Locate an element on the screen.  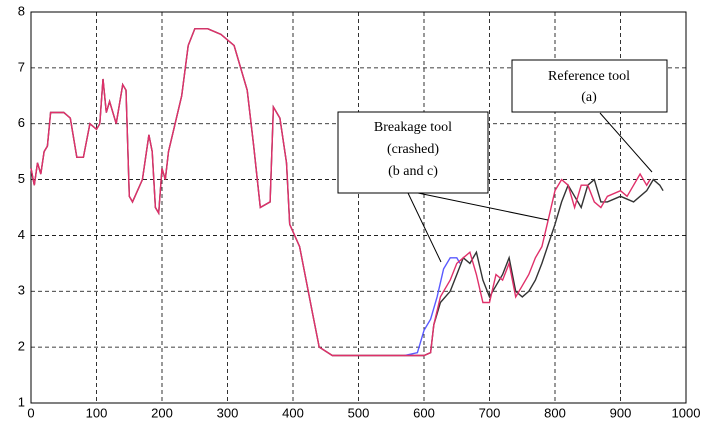
x-tick-label: 600 is located at coordinates (424, 412).